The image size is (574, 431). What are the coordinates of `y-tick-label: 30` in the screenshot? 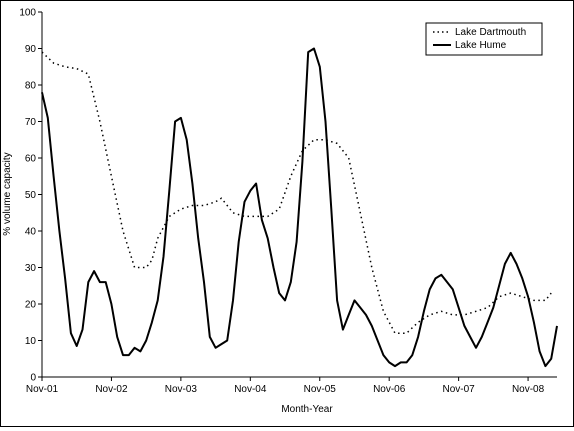 It's located at (31, 268).